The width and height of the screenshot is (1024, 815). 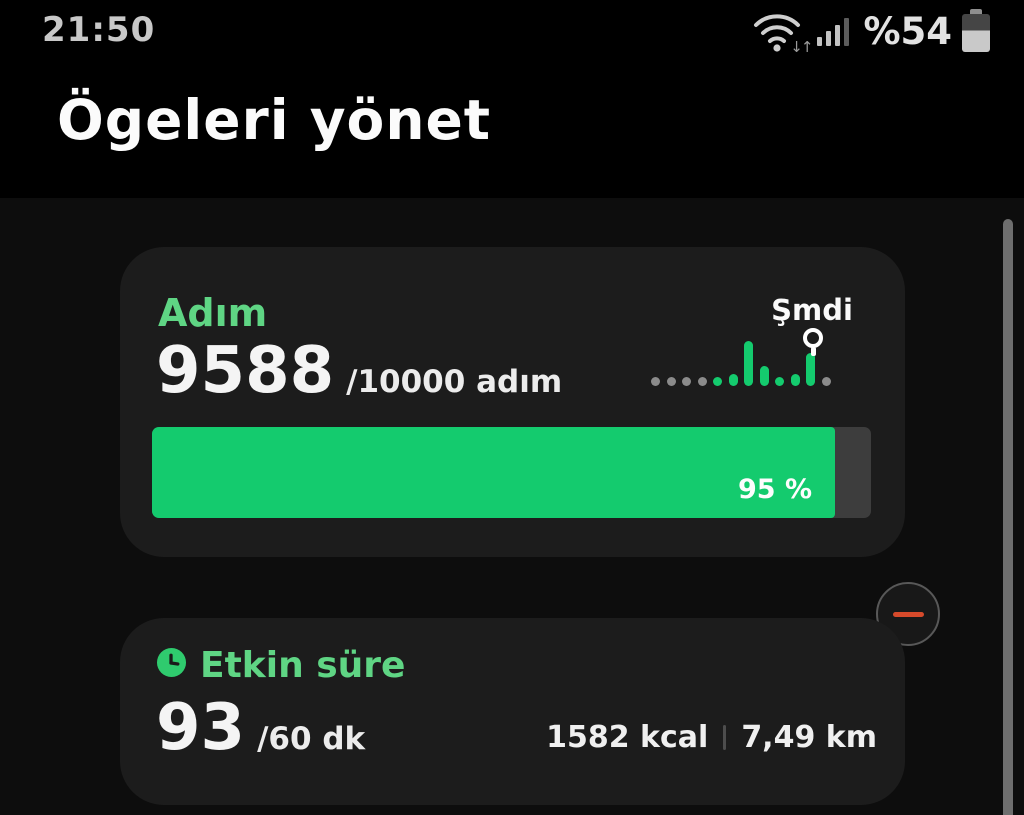 I want to click on page-title: Ögeleri yönet, so click(x=274, y=120).